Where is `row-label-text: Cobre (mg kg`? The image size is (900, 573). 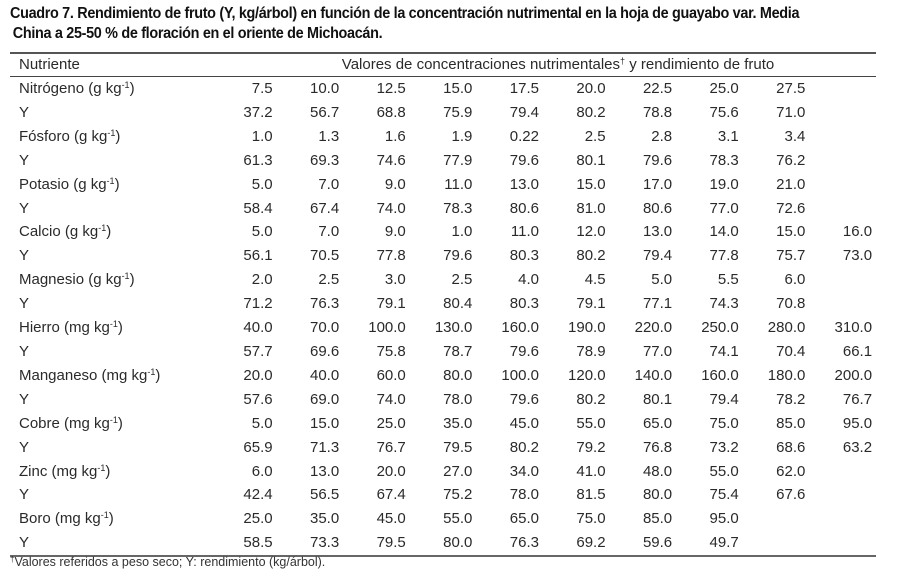 row-label-text: Cobre (mg kg is located at coordinates (64, 423).